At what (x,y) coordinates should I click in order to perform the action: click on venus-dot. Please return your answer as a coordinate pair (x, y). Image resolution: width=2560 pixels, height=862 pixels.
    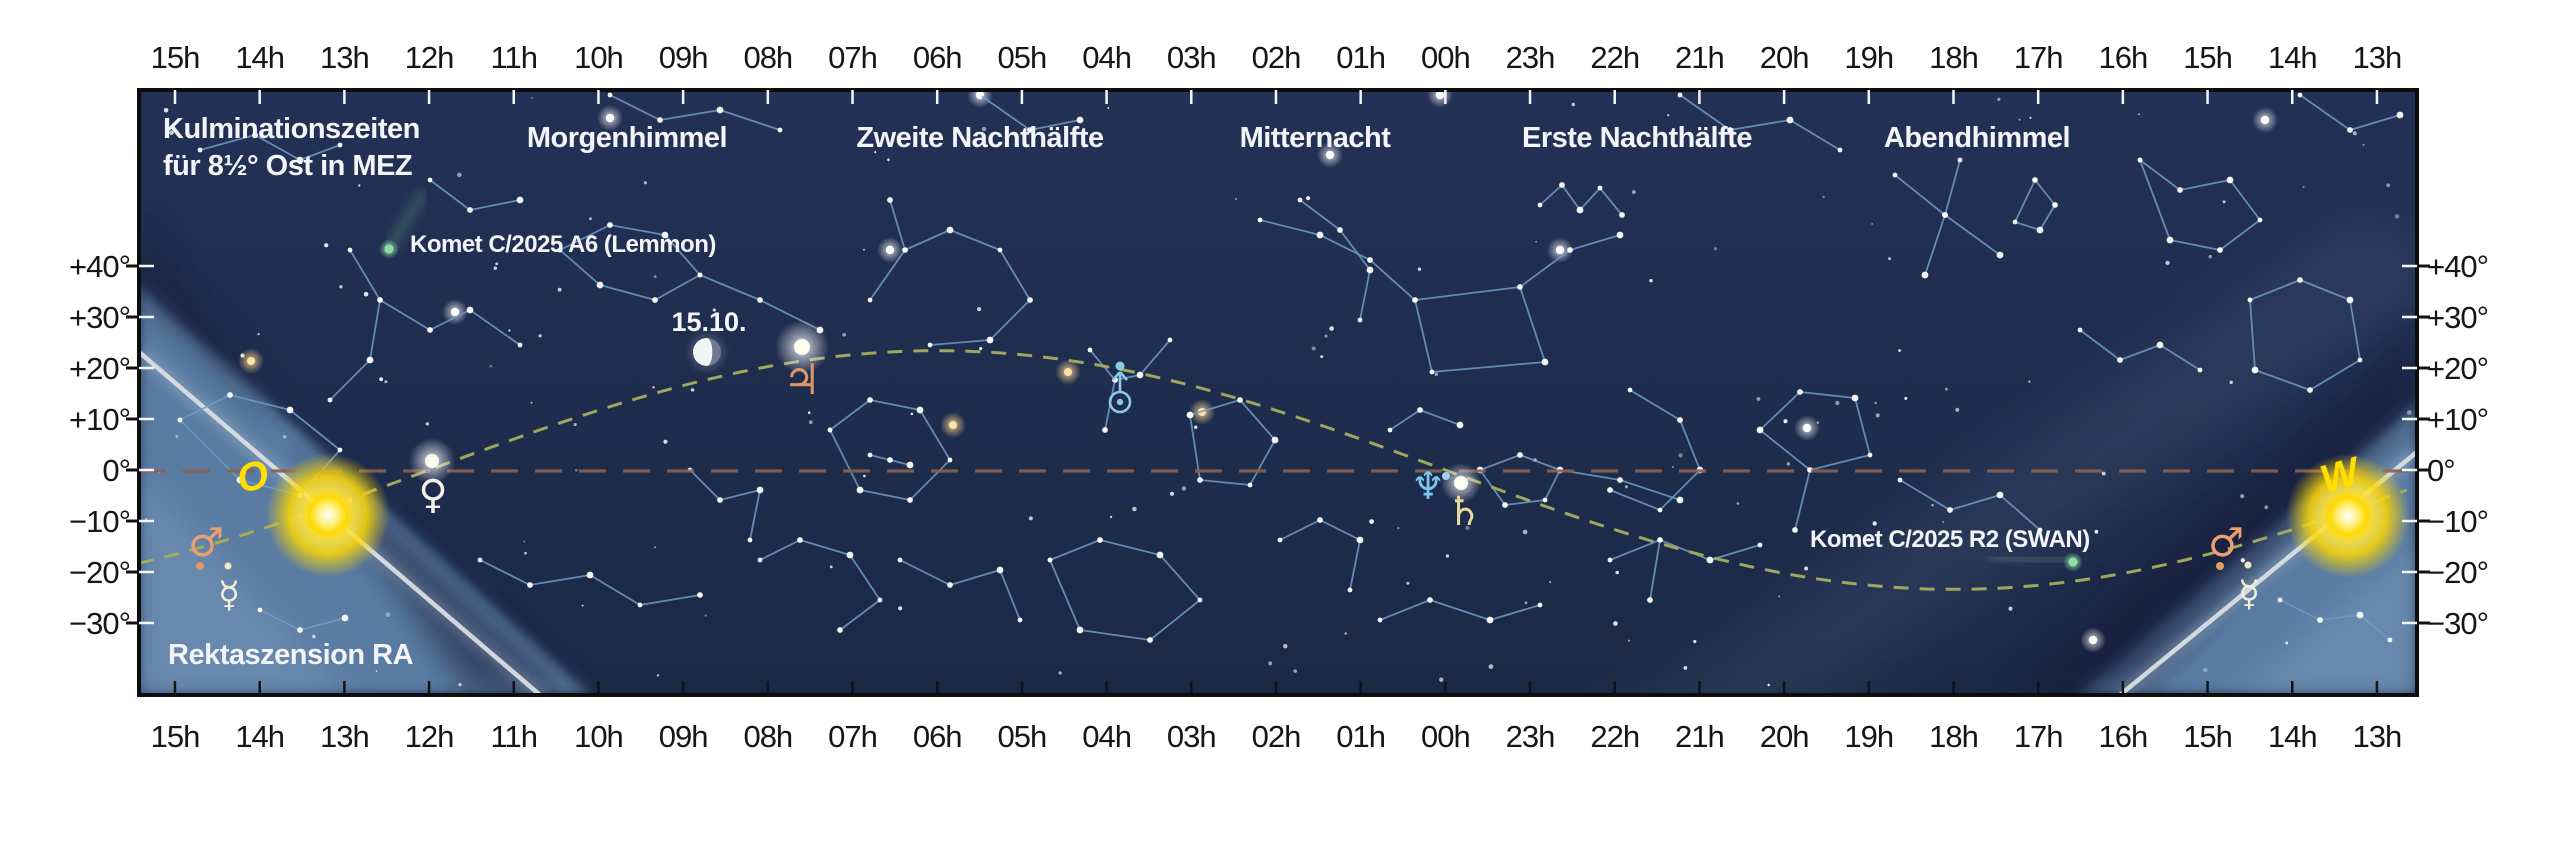
    Looking at the image, I should click on (432, 461).